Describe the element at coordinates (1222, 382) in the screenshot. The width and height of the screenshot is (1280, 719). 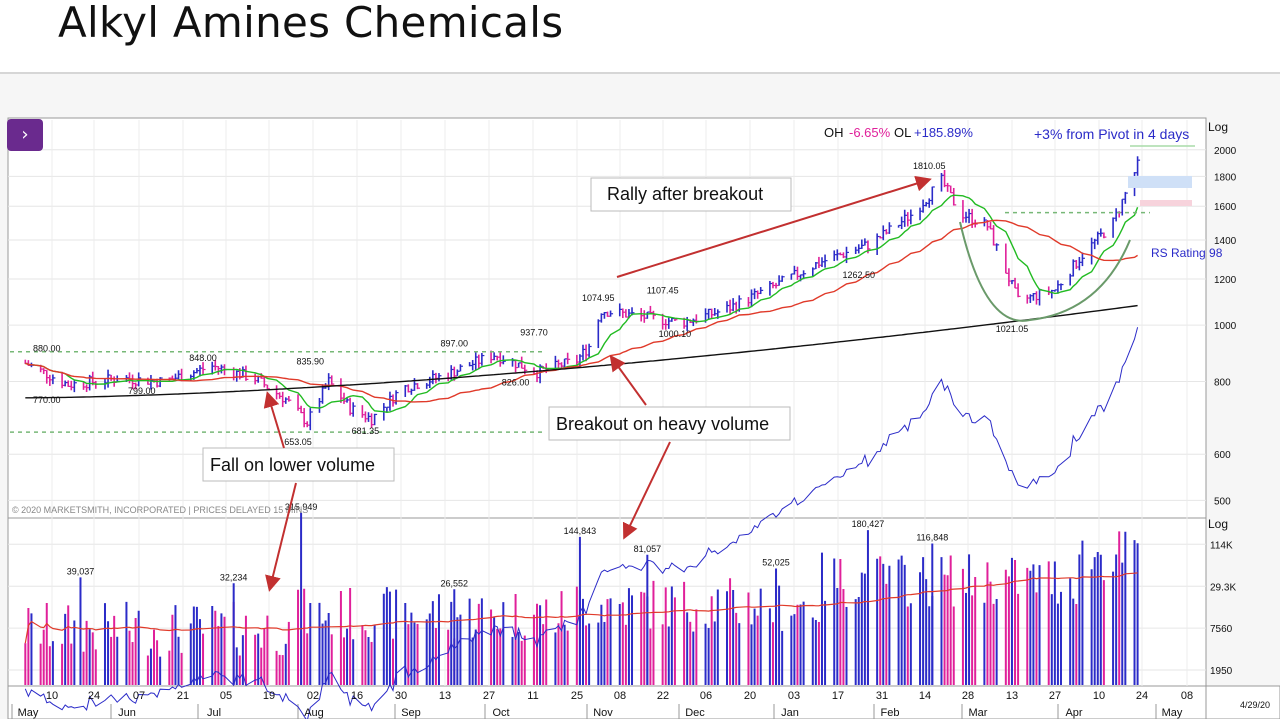
I see `price-tick-label: 800` at that location.